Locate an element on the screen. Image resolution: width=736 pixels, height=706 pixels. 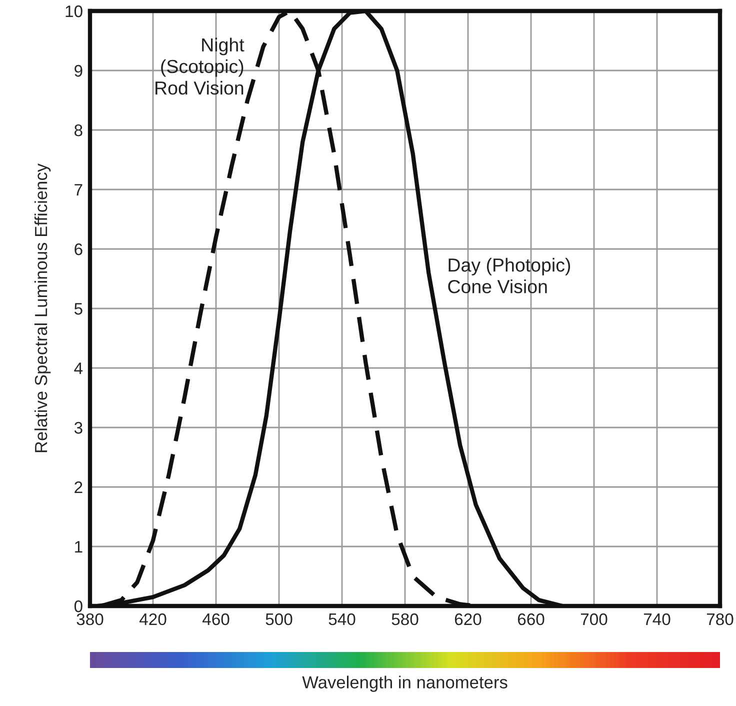
y-tick-label: 10 is located at coordinates (74, 11).